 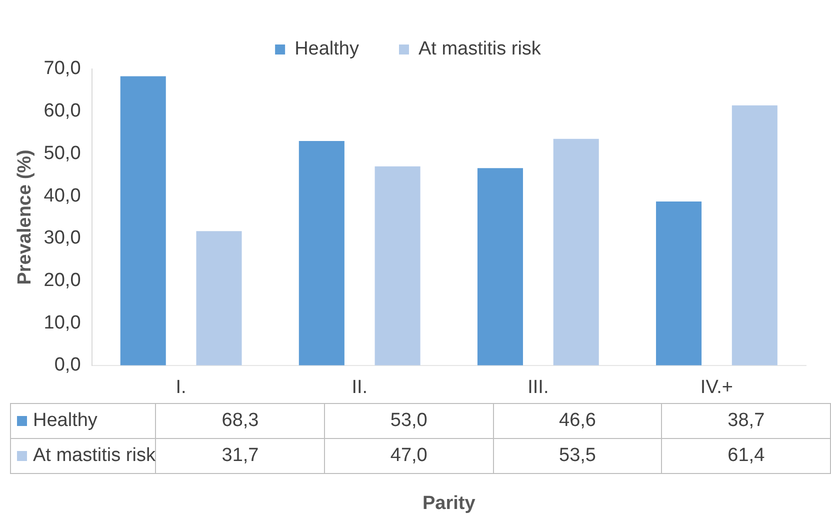 I want to click on data-label: 53,0, so click(x=409, y=421).